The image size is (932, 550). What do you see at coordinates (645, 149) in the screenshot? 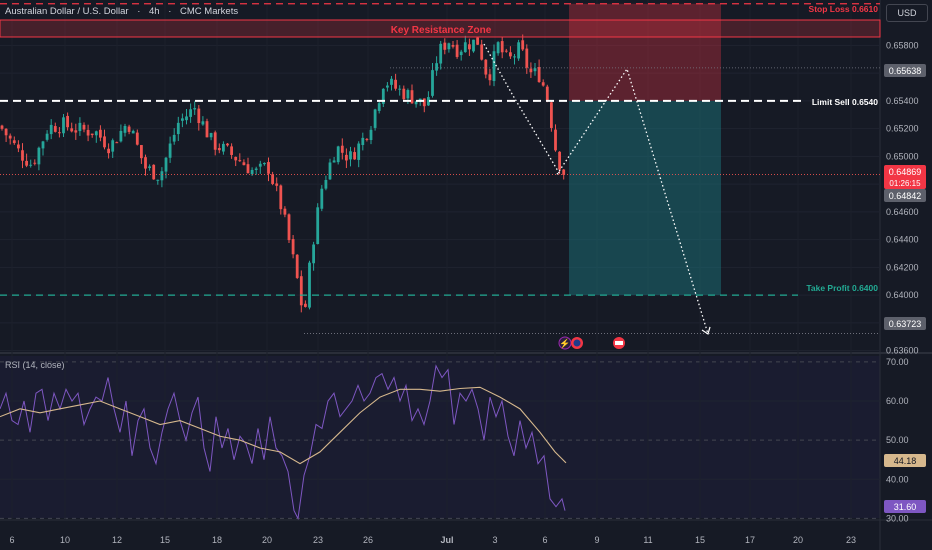
I see `trade-position-layer` at bounding box center [645, 149].